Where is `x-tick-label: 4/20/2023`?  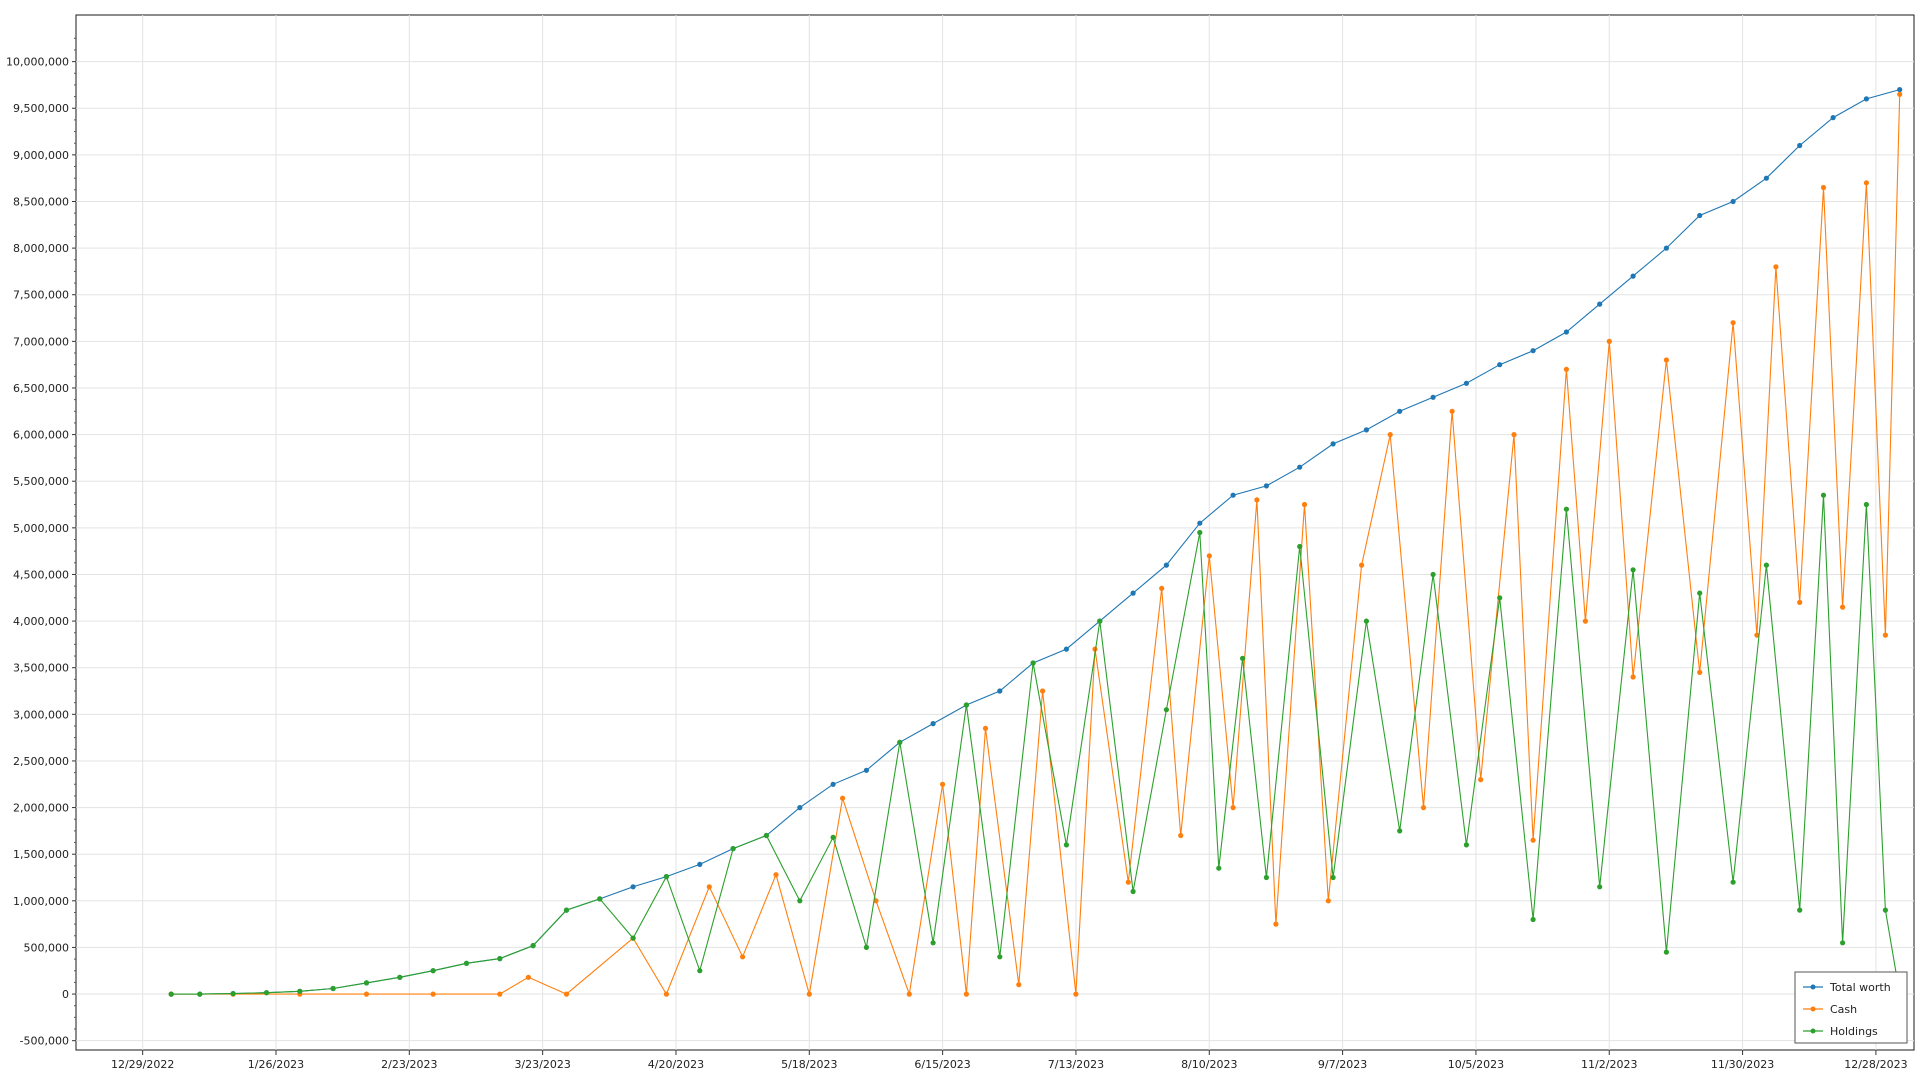 x-tick-label: 4/20/2023 is located at coordinates (676, 1064).